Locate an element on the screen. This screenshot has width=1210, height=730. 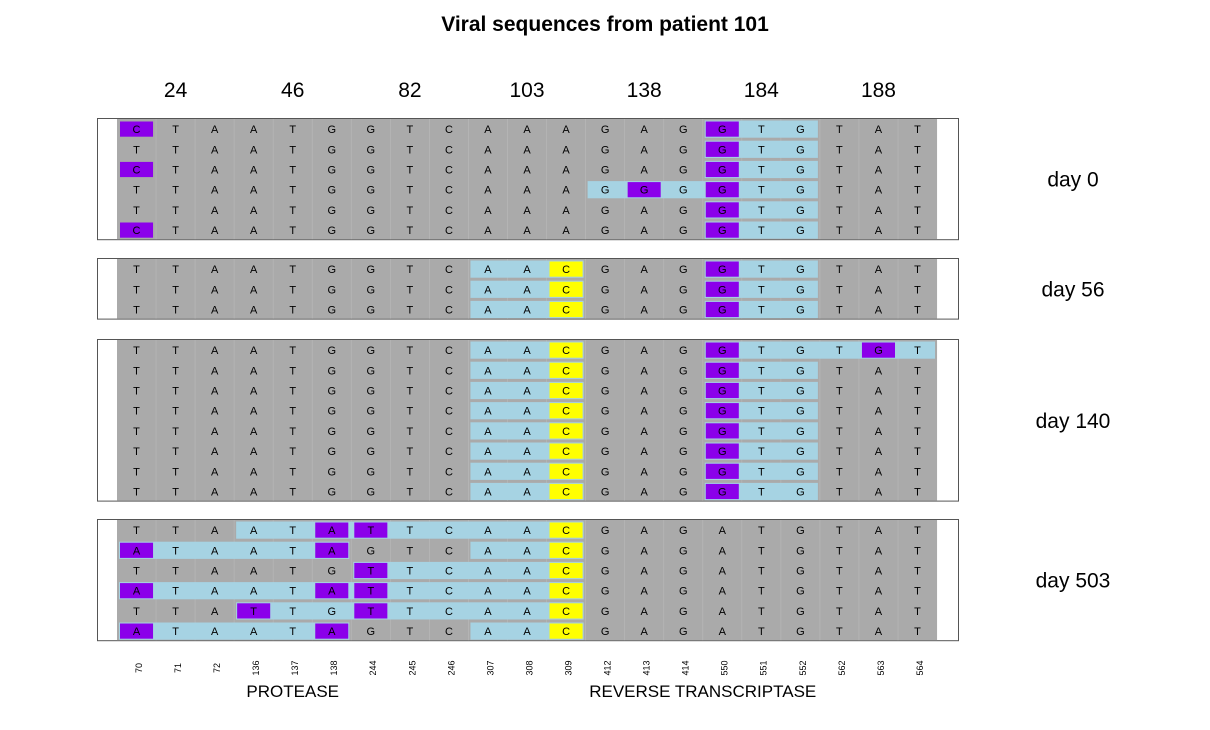
position-label: 245 is located at coordinates (412, 667).